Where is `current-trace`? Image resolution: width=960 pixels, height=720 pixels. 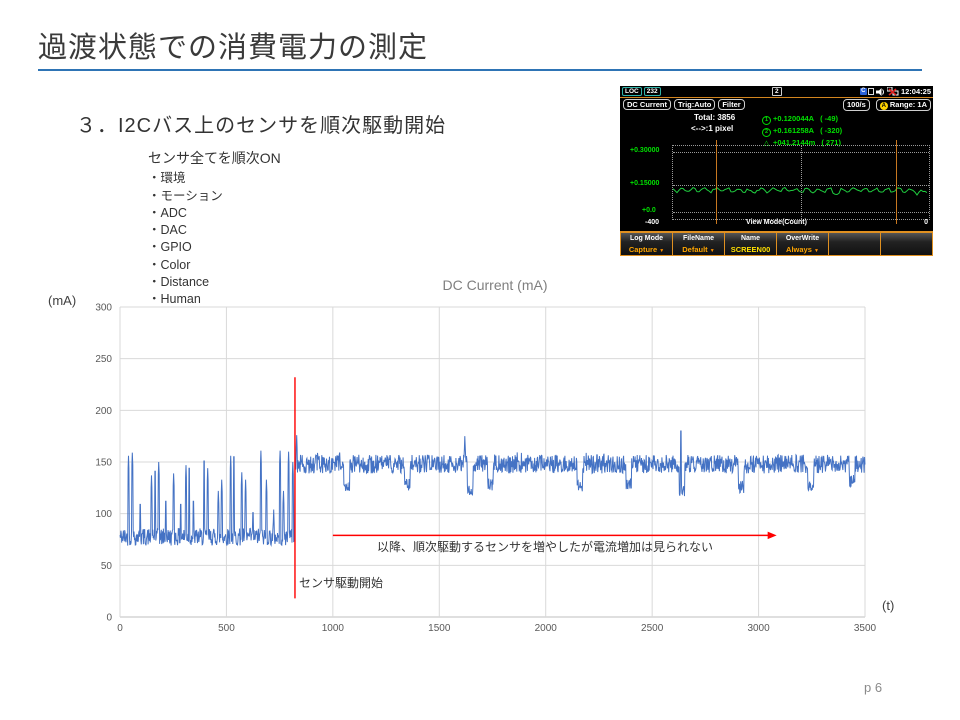
current-trace is located at coordinates (800, 191).